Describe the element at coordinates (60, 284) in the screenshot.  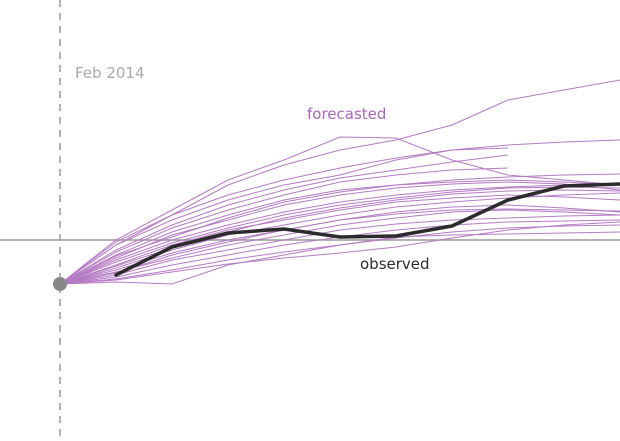
I see `start-point-marker` at that location.